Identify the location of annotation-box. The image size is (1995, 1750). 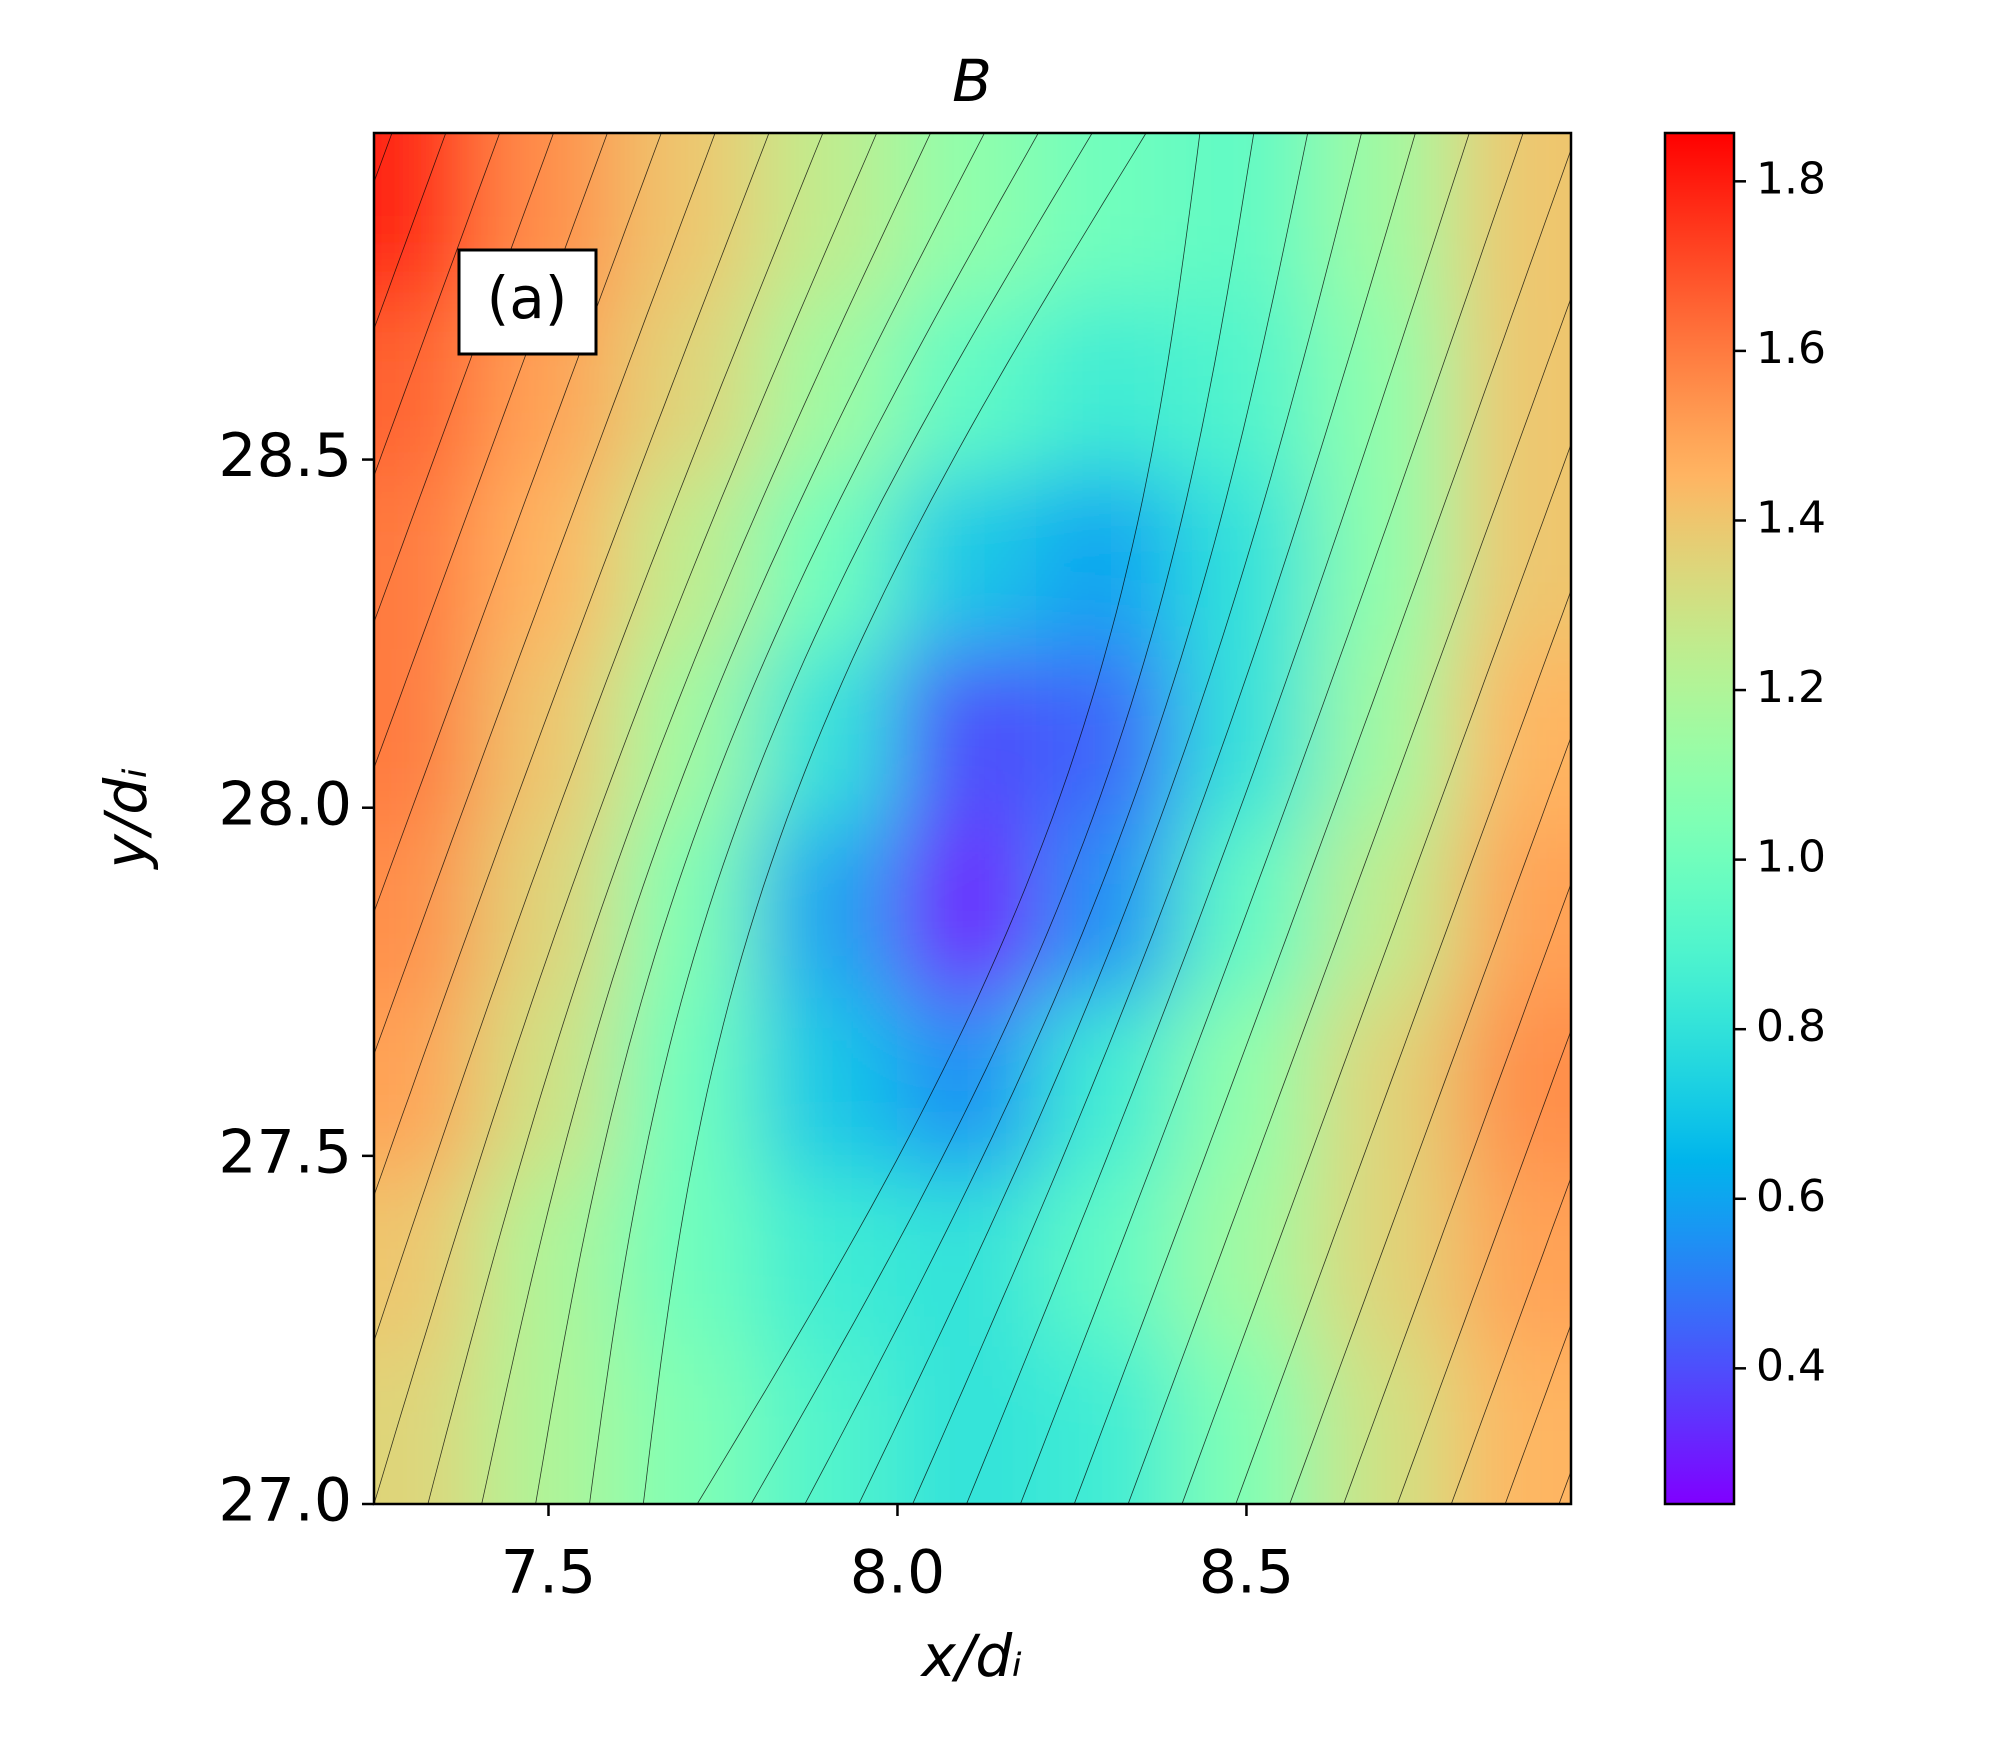
(527, 302).